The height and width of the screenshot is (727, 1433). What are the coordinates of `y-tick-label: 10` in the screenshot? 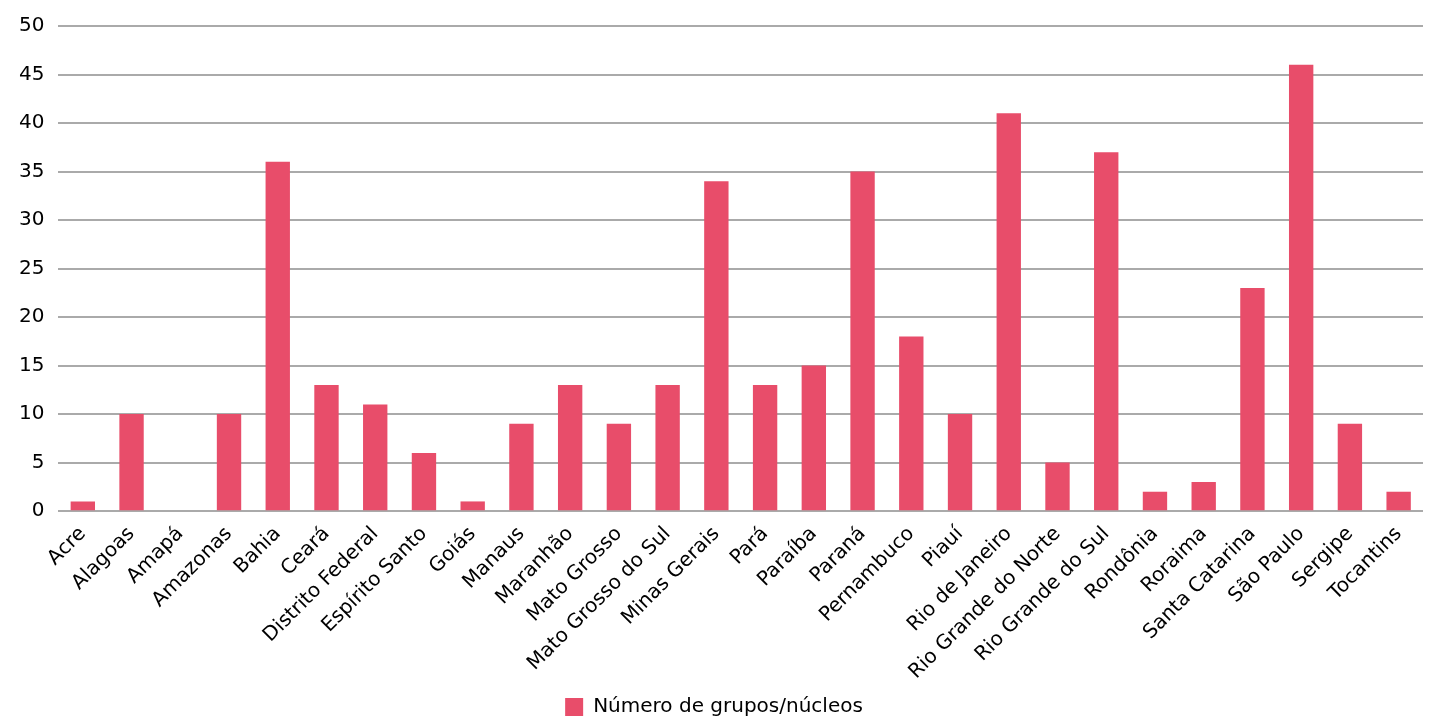 It's located at (32, 412).